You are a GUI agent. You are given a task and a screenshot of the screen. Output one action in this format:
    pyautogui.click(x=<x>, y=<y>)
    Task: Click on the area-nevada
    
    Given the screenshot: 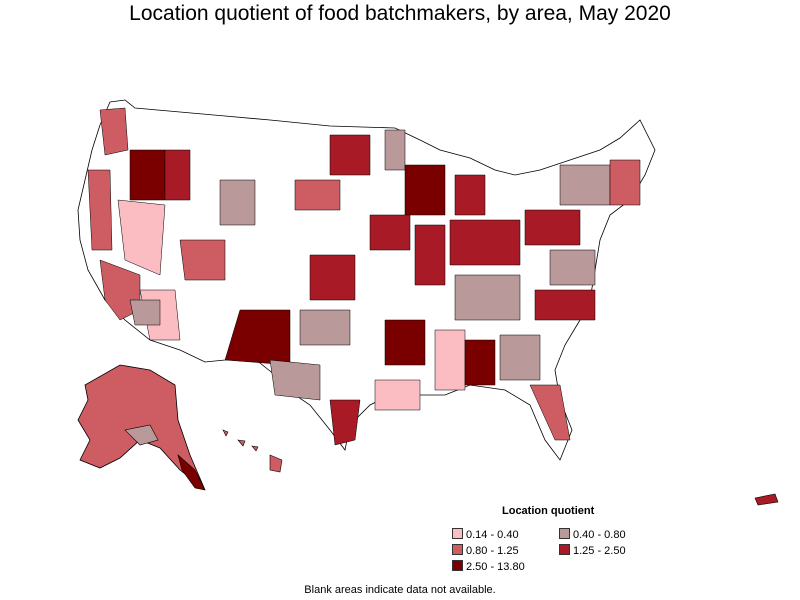 What is the action you would take?
    pyautogui.click(x=141, y=237)
    